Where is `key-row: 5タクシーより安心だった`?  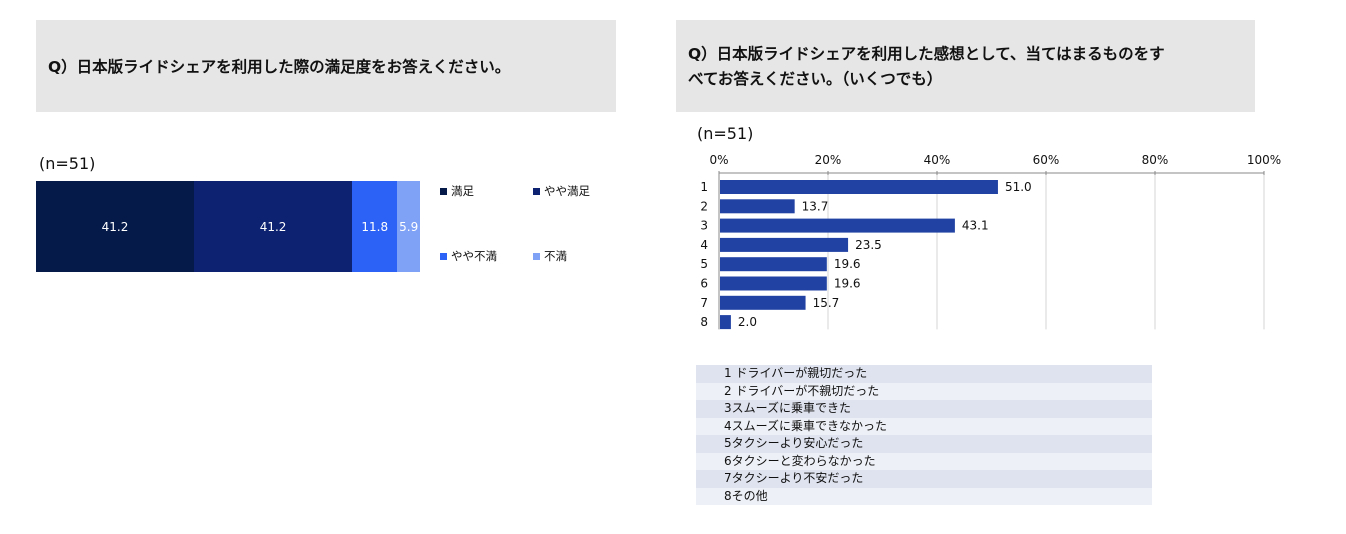 key-row: 5タクシーより安心だった is located at coordinates (924, 444).